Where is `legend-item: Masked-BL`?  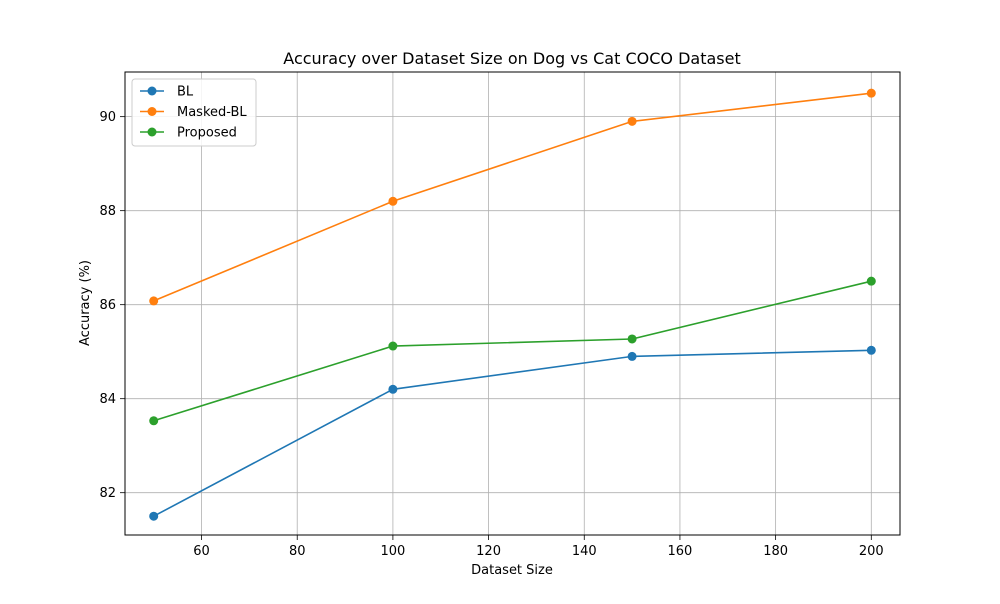 legend-item: Masked-BL is located at coordinates (193, 112).